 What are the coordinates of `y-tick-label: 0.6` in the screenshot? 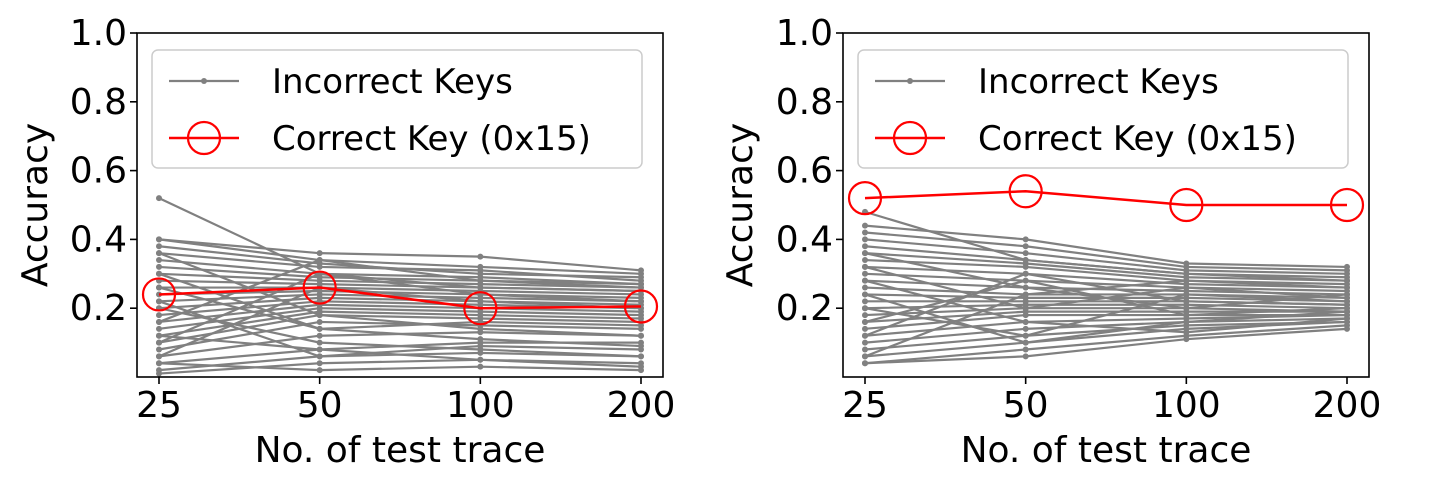 It's located at (98, 171).